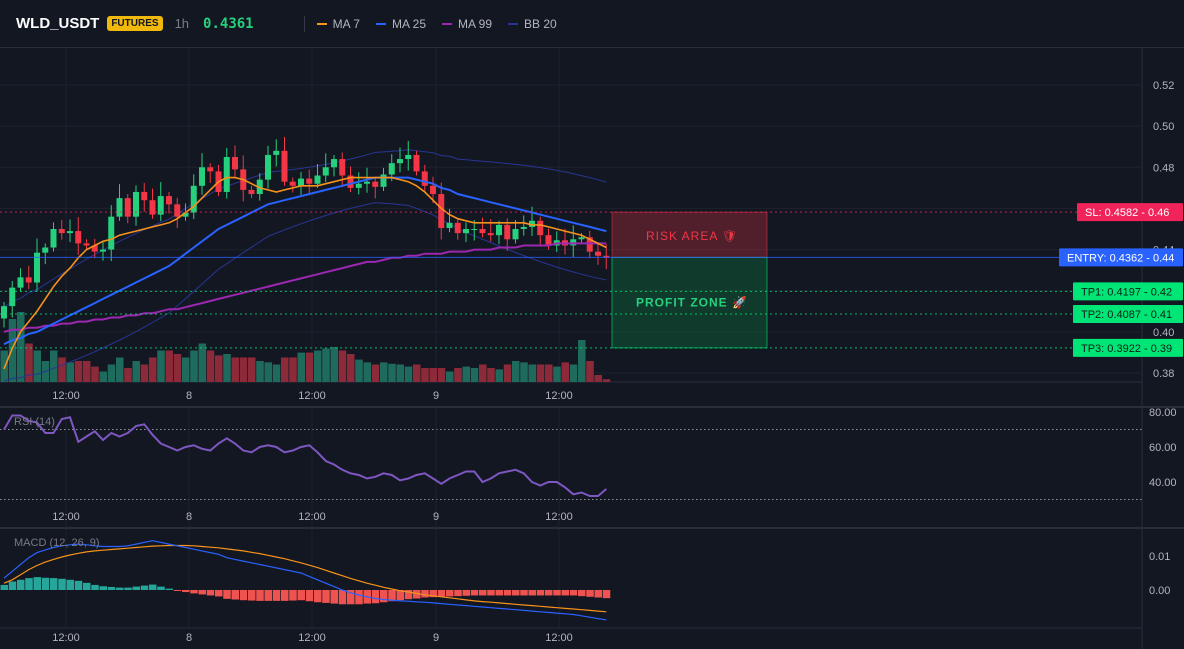 This screenshot has height=649, width=1184. What do you see at coordinates (66, 396) in the screenshot?
I see `main-time-label: 12:00` at bounding box center [66, 396].